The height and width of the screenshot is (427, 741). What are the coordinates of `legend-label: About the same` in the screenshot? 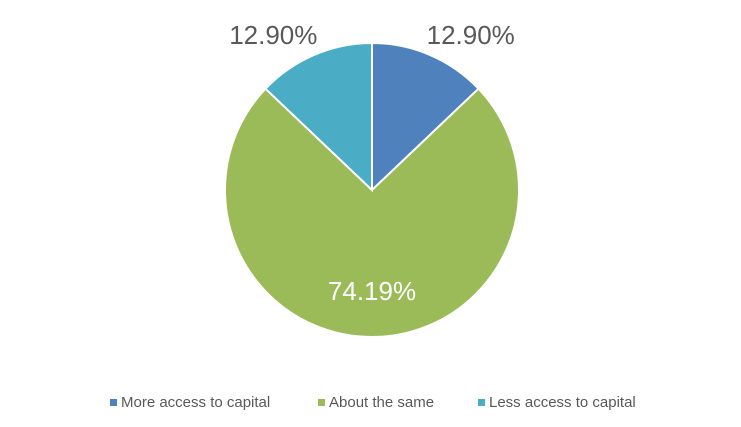 It's located at (381, 402).